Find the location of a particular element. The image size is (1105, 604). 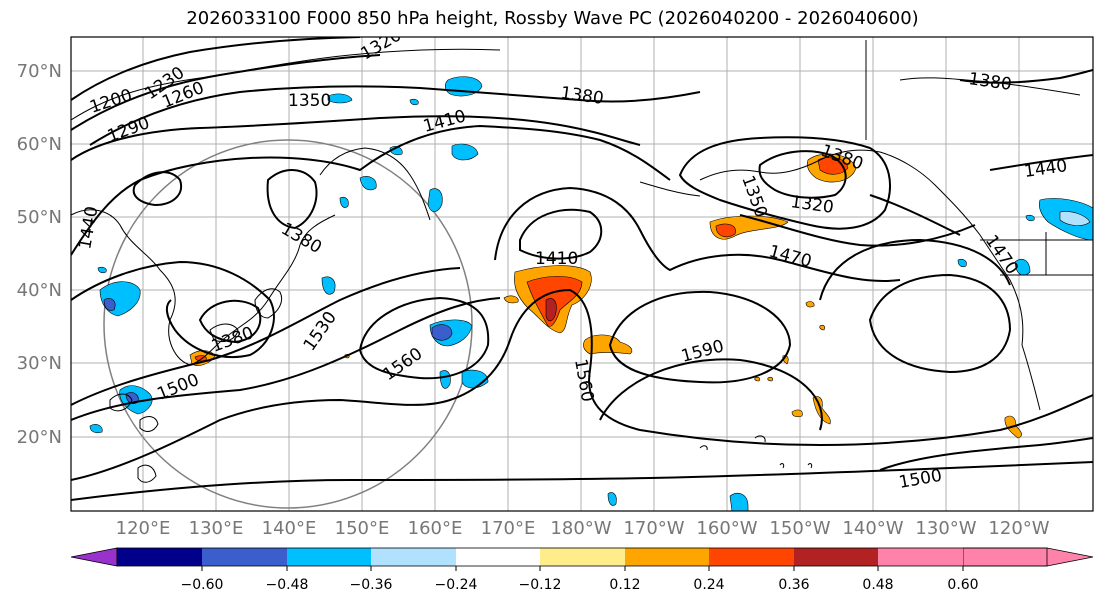

colorbar-tick-label: 0.24 is located at coordinates (708, 585).